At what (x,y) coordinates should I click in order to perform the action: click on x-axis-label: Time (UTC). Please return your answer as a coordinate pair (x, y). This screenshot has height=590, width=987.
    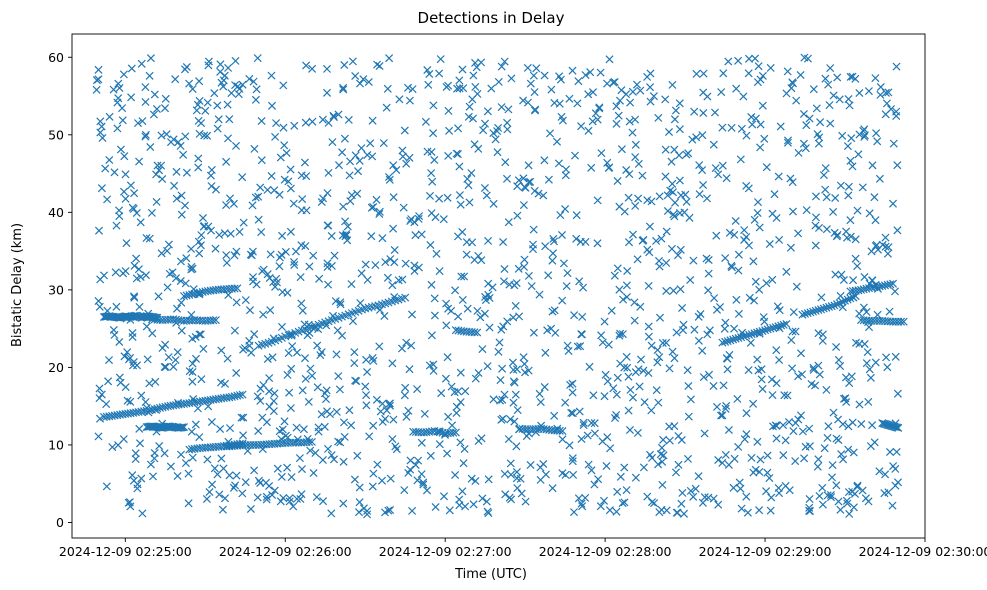
    Looking at the image, I should click on (490, 574).